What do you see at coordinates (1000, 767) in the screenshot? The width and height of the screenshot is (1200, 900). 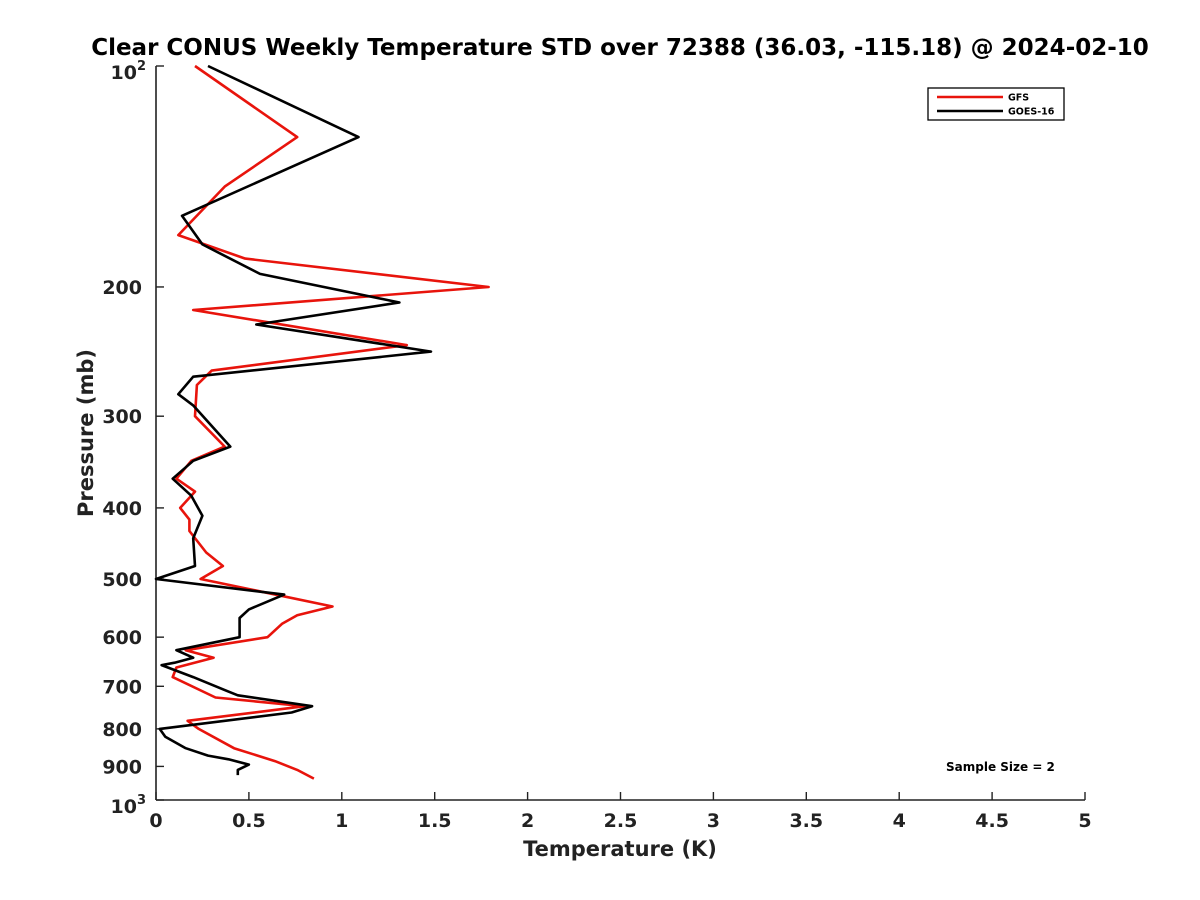 I see `sample-size-annotation: Sample Size = 2` at bounding box center [1000, 767].